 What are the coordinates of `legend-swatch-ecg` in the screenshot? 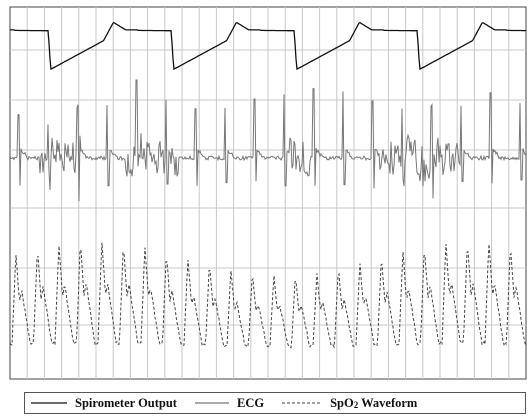 It's located at (211, 403).